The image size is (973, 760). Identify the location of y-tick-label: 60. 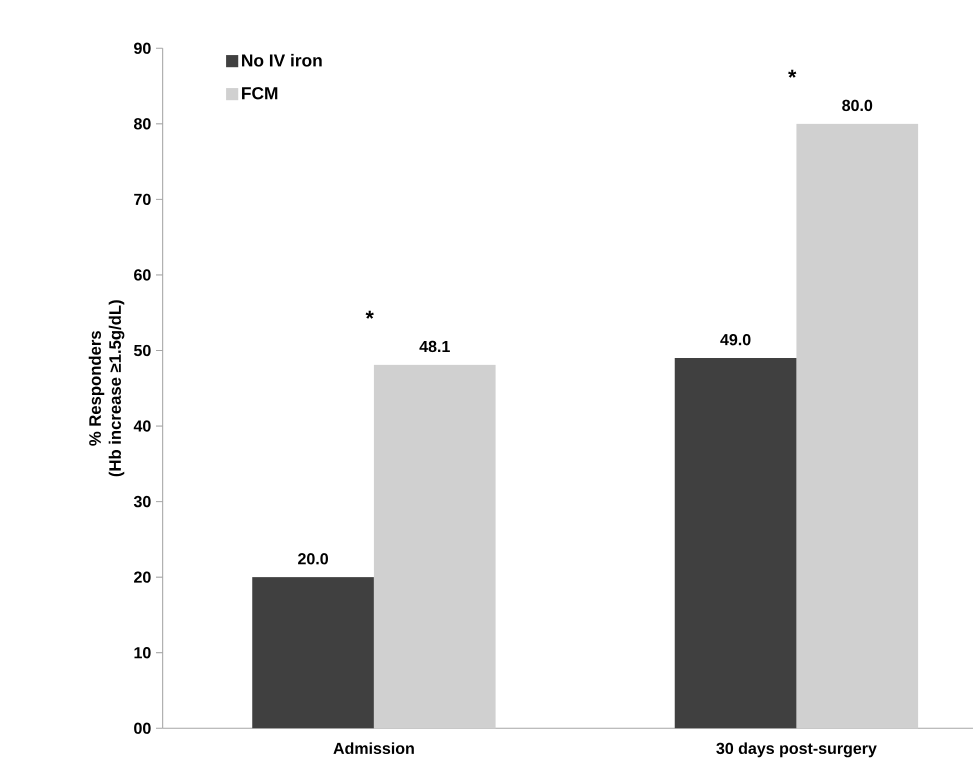
(142, 275).